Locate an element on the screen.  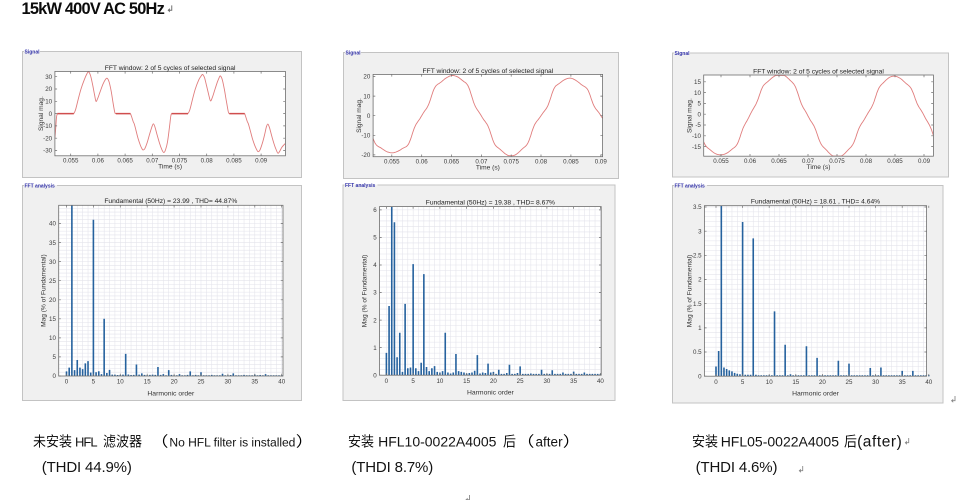
svg-text: 2.5 is located at coordinates (697, 256).